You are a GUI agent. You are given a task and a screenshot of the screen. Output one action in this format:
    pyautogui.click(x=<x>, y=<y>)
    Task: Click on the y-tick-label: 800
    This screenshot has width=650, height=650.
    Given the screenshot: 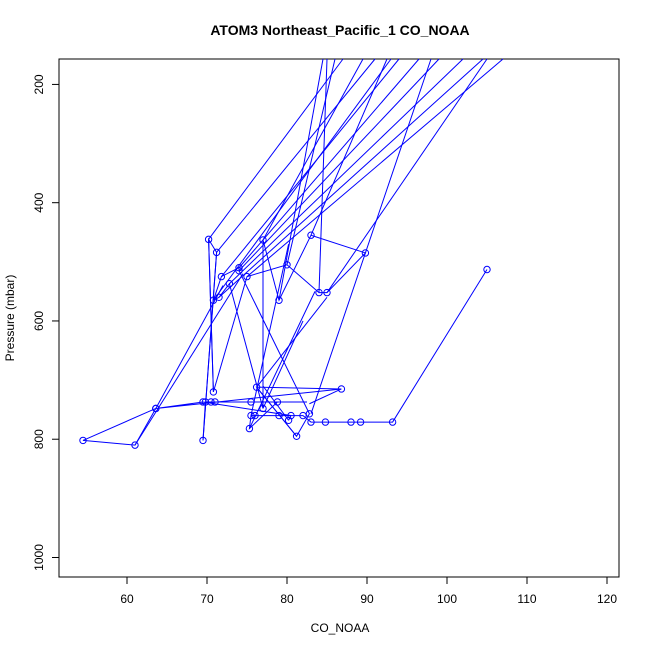 What is the action you would take?
    pyautogui.click(x=39, y=439)
    